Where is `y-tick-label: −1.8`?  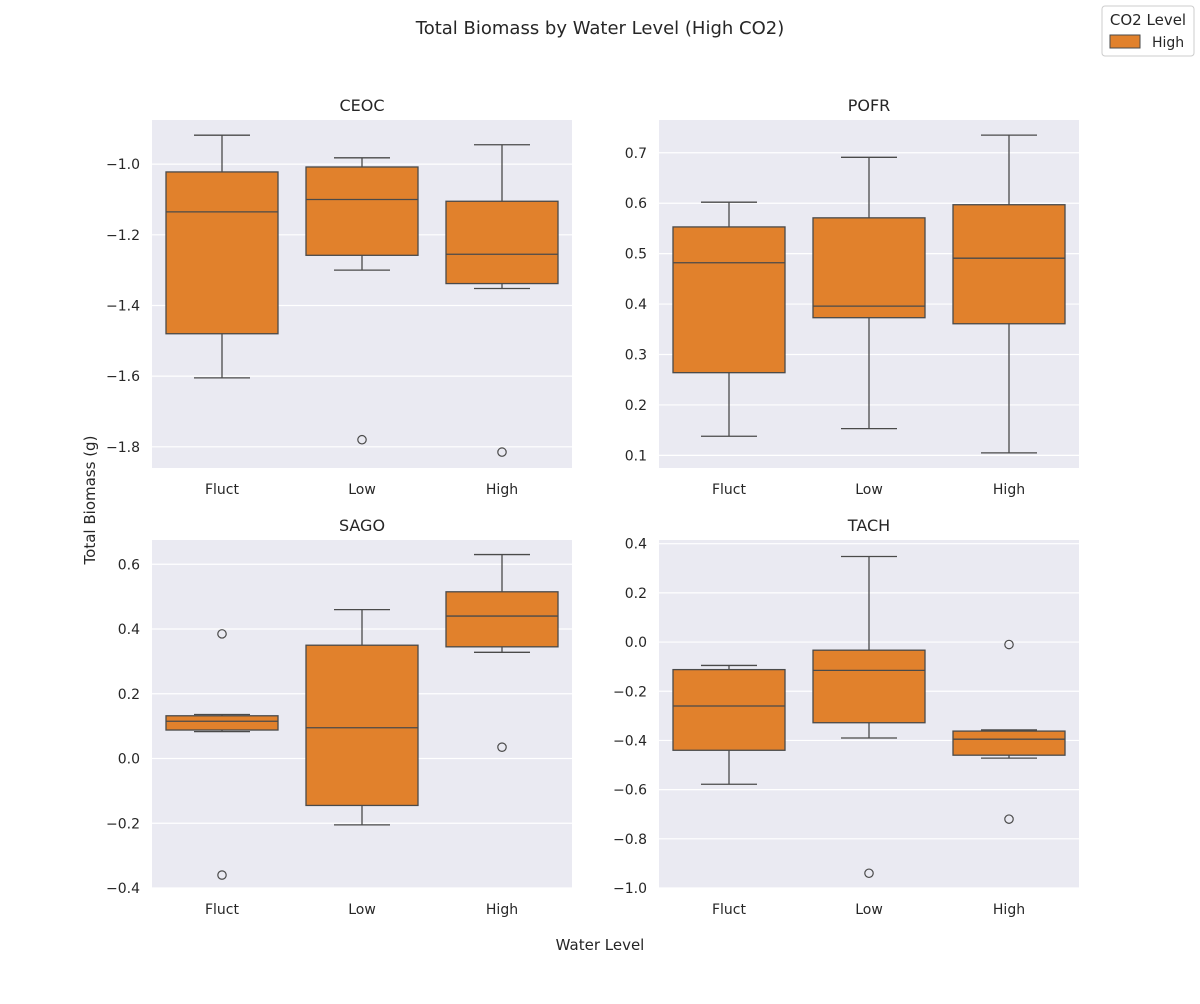
y-tick-label: −1.8 is located at coordinates (123, 448).